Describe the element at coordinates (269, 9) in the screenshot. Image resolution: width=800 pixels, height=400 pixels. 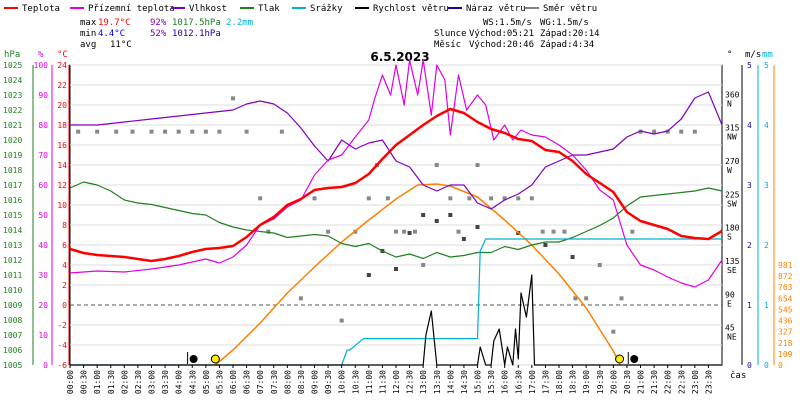
I see `legend-label: Tlak` at that location.